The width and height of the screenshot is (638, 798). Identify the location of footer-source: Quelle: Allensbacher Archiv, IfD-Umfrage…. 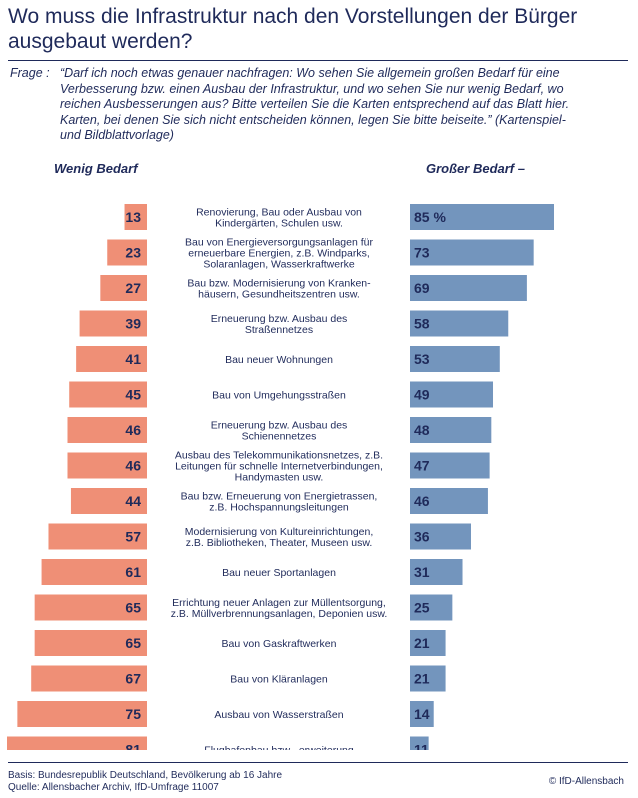
(113, 787).